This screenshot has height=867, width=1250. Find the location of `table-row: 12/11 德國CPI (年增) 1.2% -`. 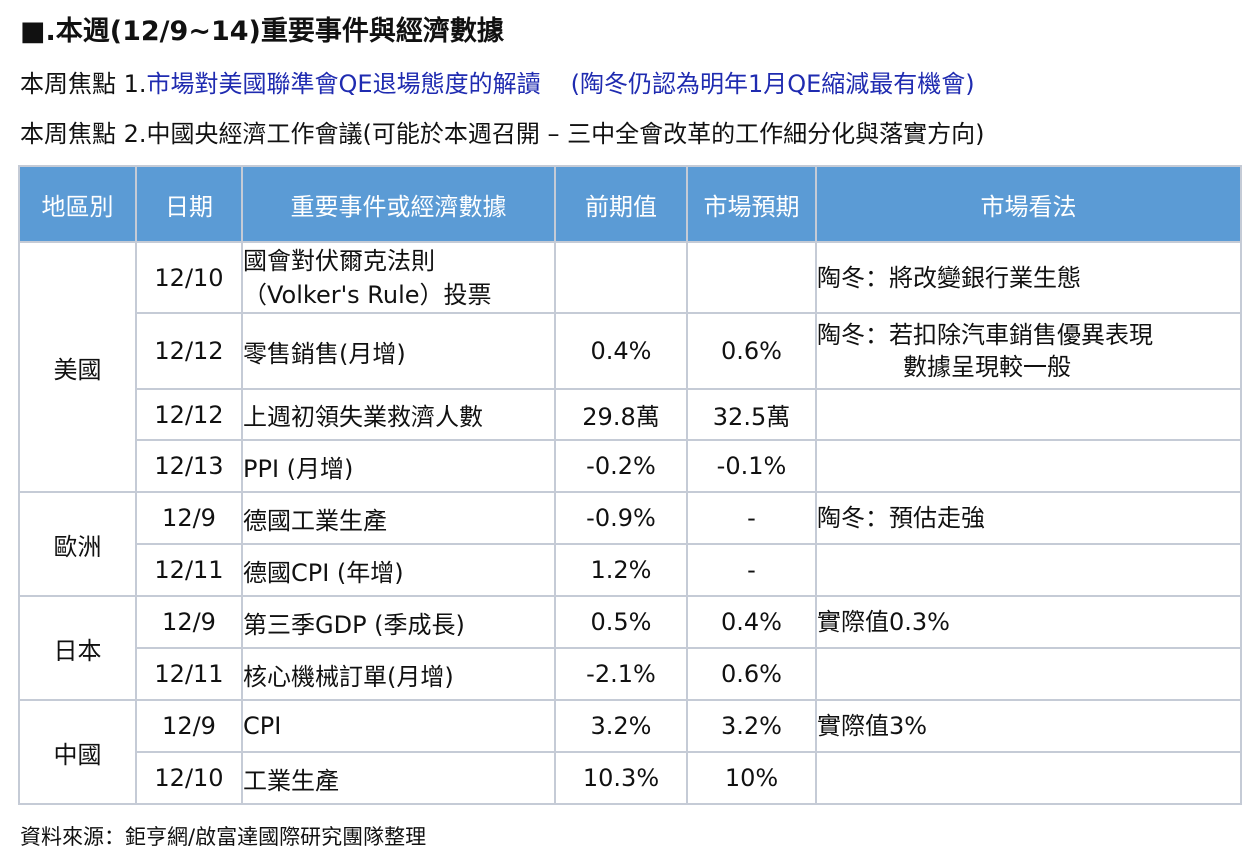

table-row: 12/11 德國CPI (年增) 1.2% - is located at coordinates (630, 570).